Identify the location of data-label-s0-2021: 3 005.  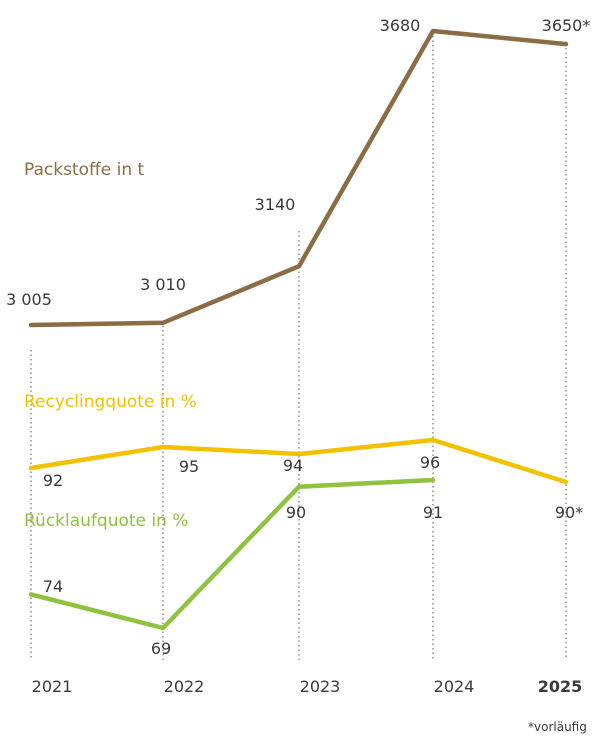
(29, 299).